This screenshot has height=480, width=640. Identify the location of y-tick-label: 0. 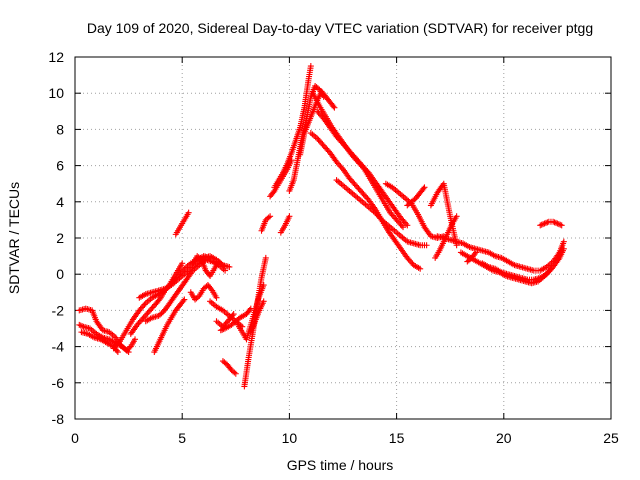
(60, 274).